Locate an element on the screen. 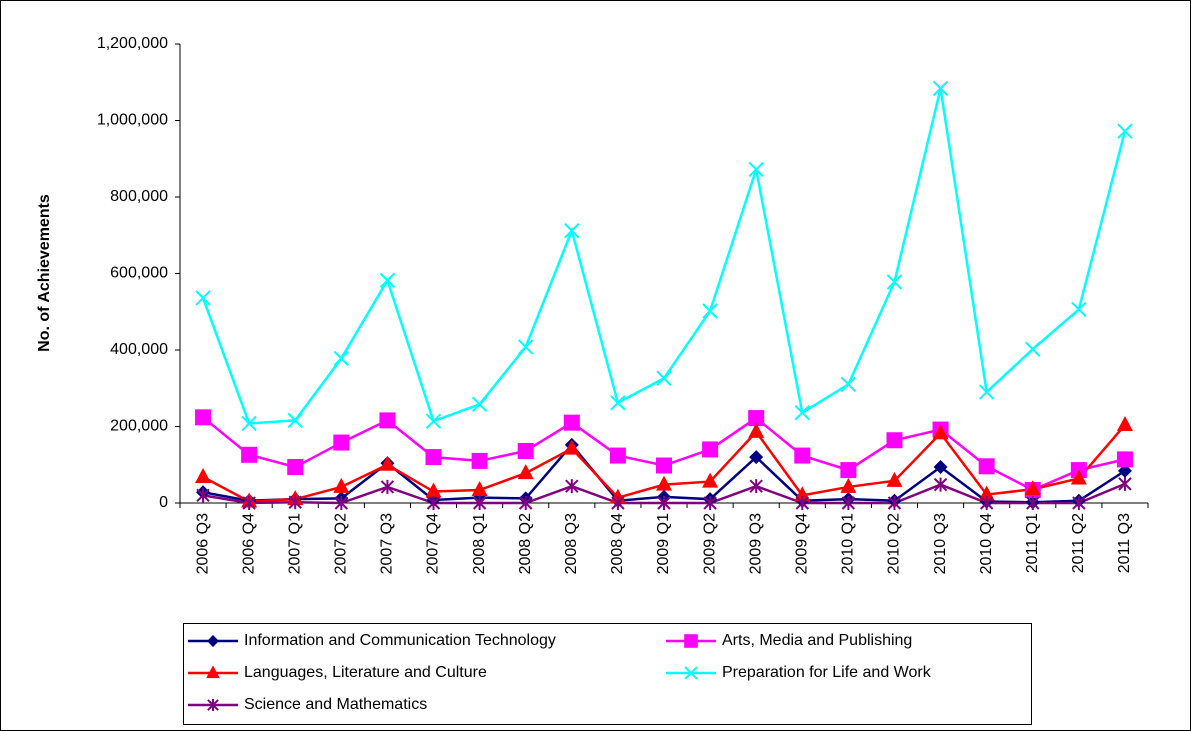 This screenshot has width=1191, height=731. x-tick-label: 2008 Q2 is located at coordinates (525, 543).